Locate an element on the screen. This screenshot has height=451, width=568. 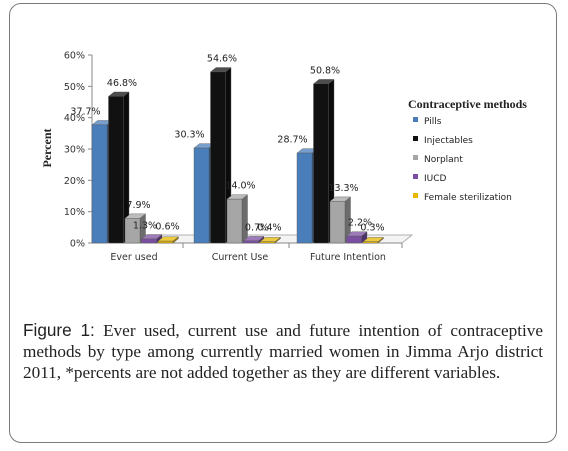
data-label: 0.3% is located at coordinates (372, 227).